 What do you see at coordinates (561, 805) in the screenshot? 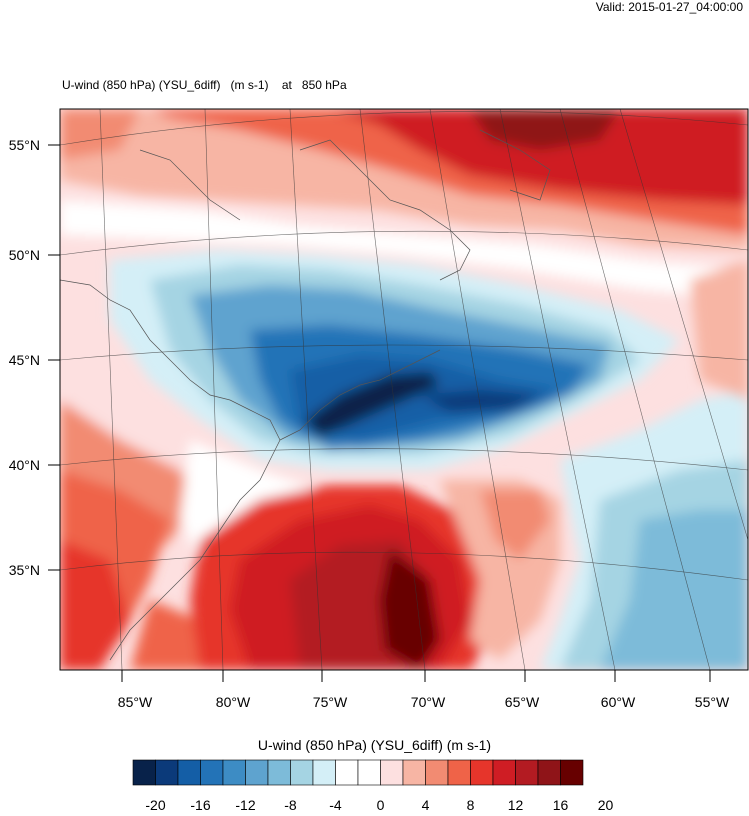
I see `colorbar-tick-label: 16` at bounding box center [561, 805].